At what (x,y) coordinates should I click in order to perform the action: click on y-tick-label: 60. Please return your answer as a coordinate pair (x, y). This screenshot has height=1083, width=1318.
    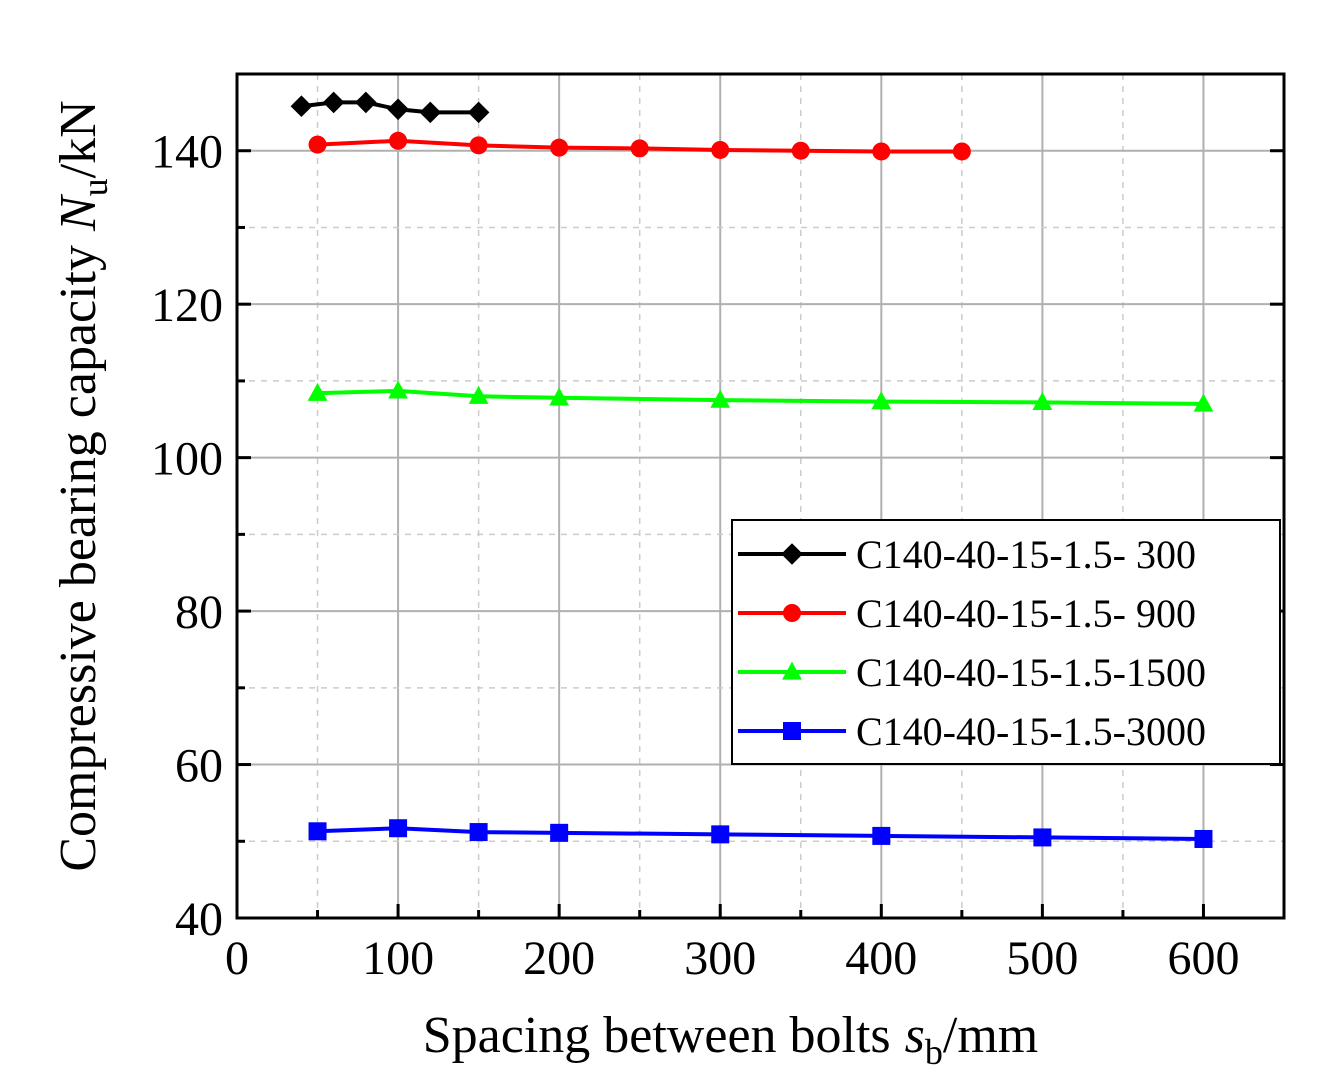
    Looking at the image, I should click on (199, 766).